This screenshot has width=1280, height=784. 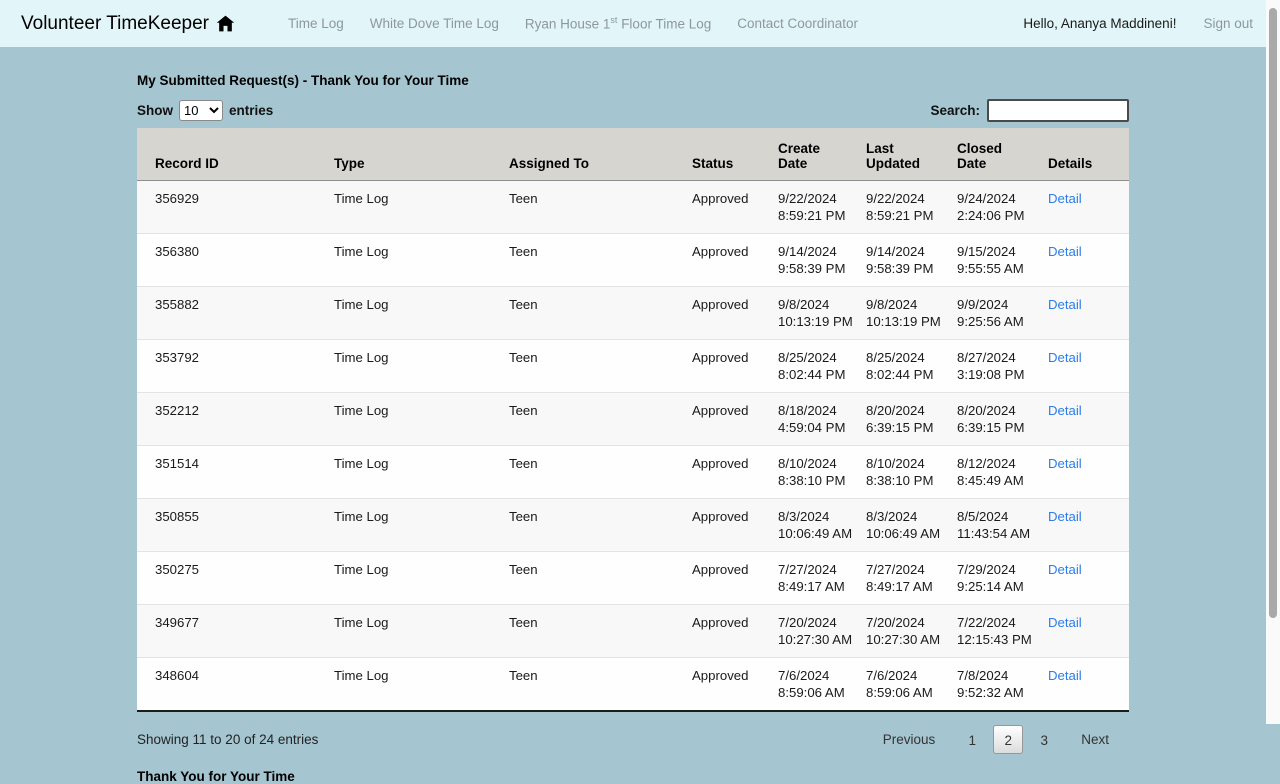 What do you see at coordinates (984, 683) in the screenshot?
I see `cell-closed-date: 7/8/2024 9:52:32 AM` at bounding box center [984, 683].